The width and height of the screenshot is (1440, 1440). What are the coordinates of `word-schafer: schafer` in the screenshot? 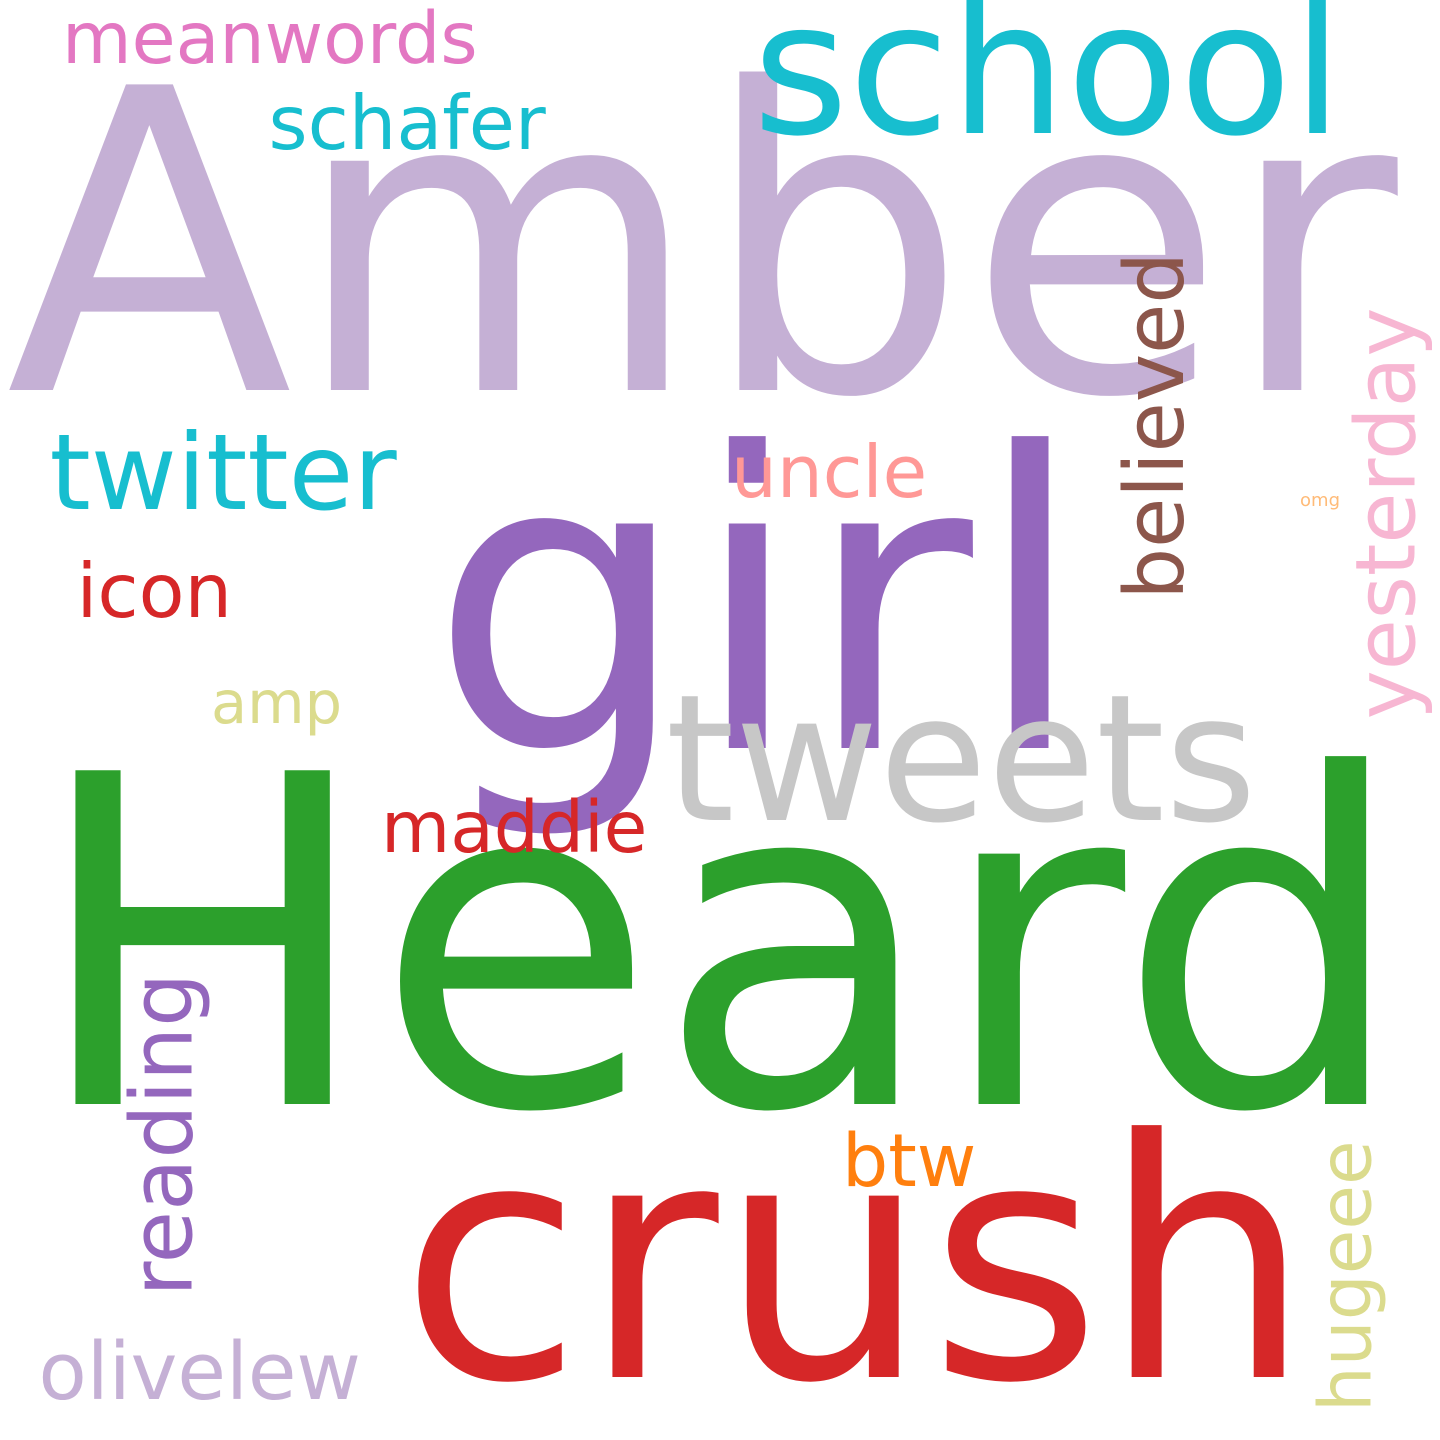 It's located at (407, 123).